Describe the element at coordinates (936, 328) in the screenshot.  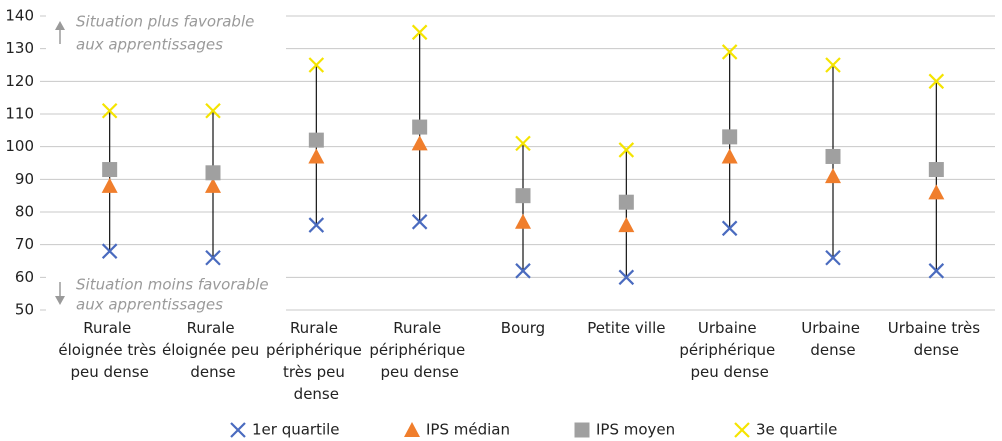
I see `label-line: Urbaine très` at that location.